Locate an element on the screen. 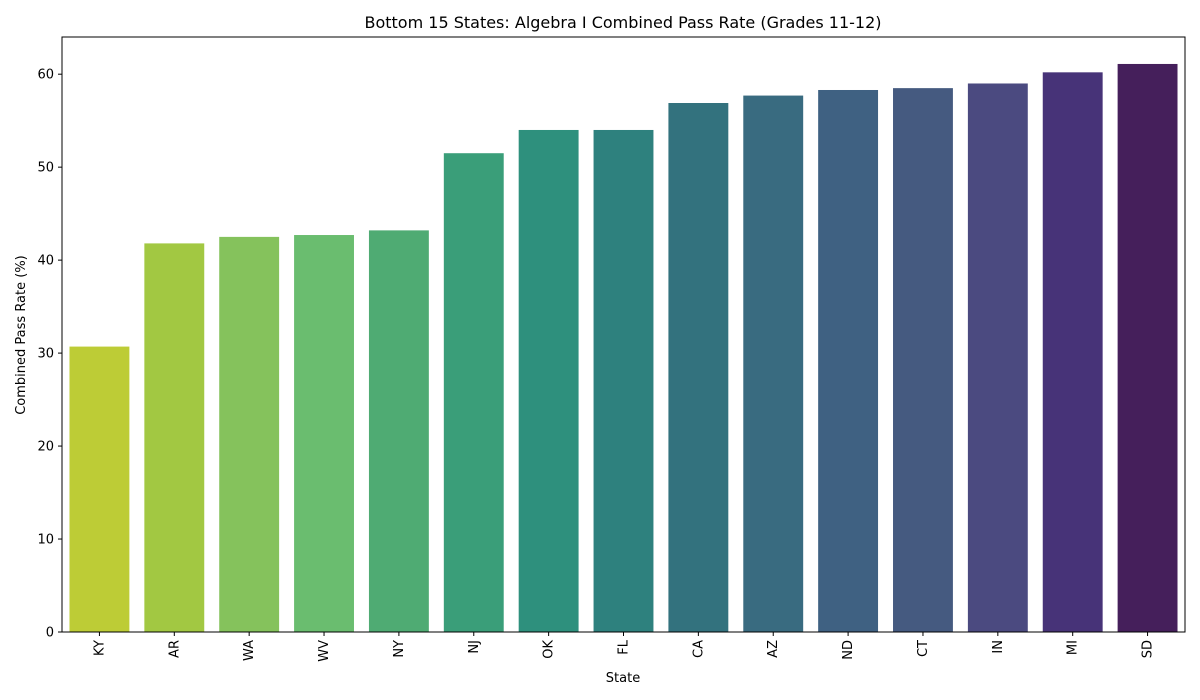 The image size is (1200, 700). bar-mi is located at coordinates (1072, 352).